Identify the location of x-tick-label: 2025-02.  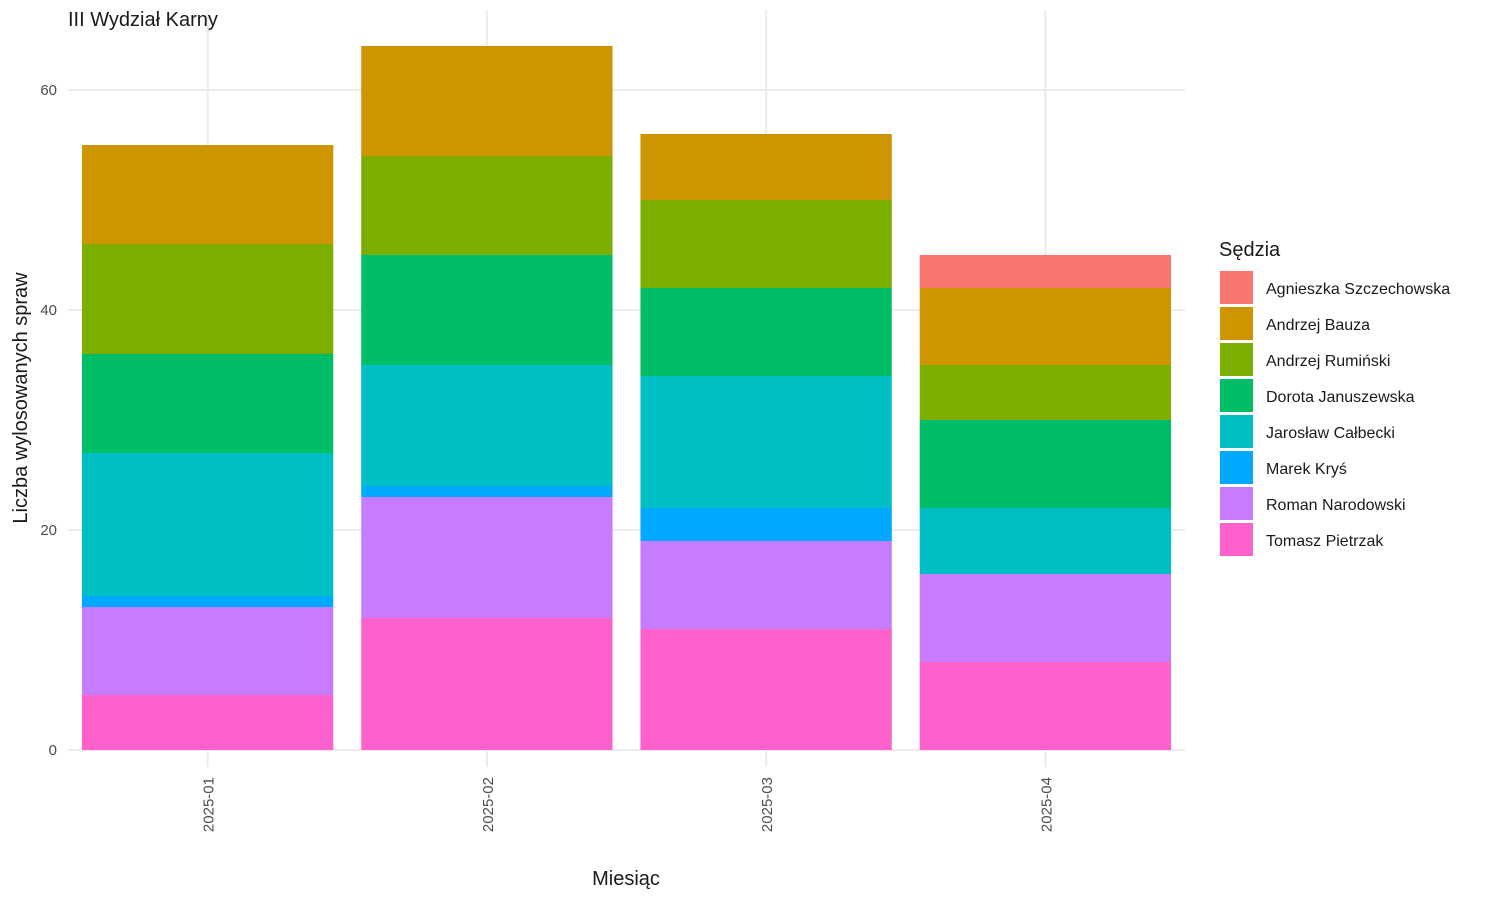
(488, 804).